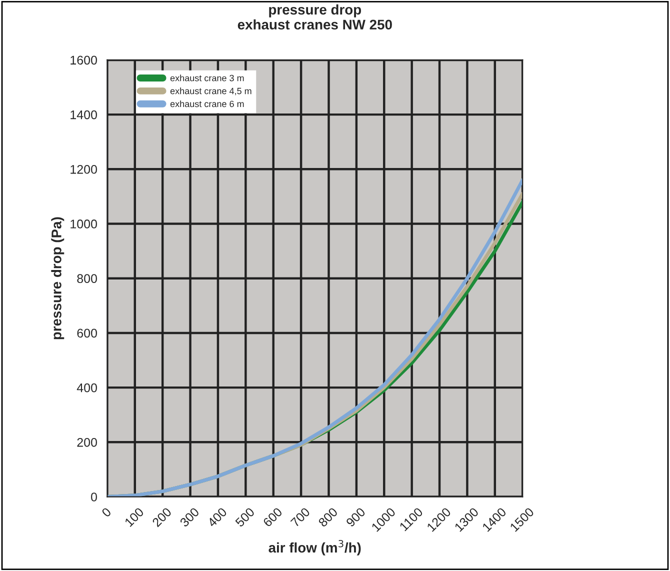 This screenshot has height=571, width=670. What do you see at coordinates (83, 60) in the screenshot?
I see `y-tick-label: 1600` at bounding box center [83, 60].